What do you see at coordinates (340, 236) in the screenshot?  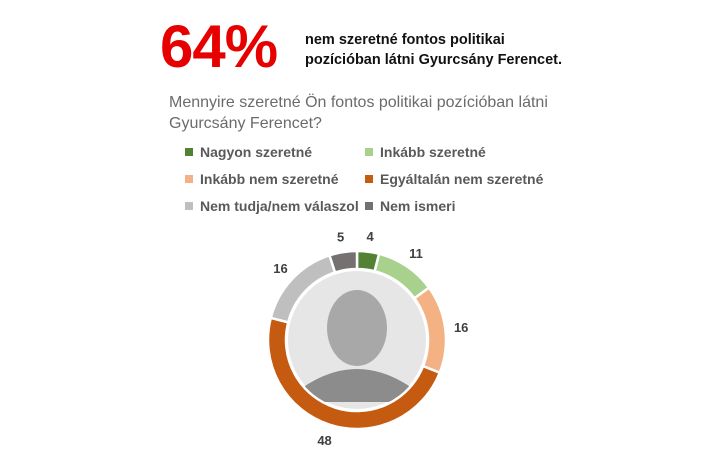 I see `data-label: 5` at bounding box center [340, 236].